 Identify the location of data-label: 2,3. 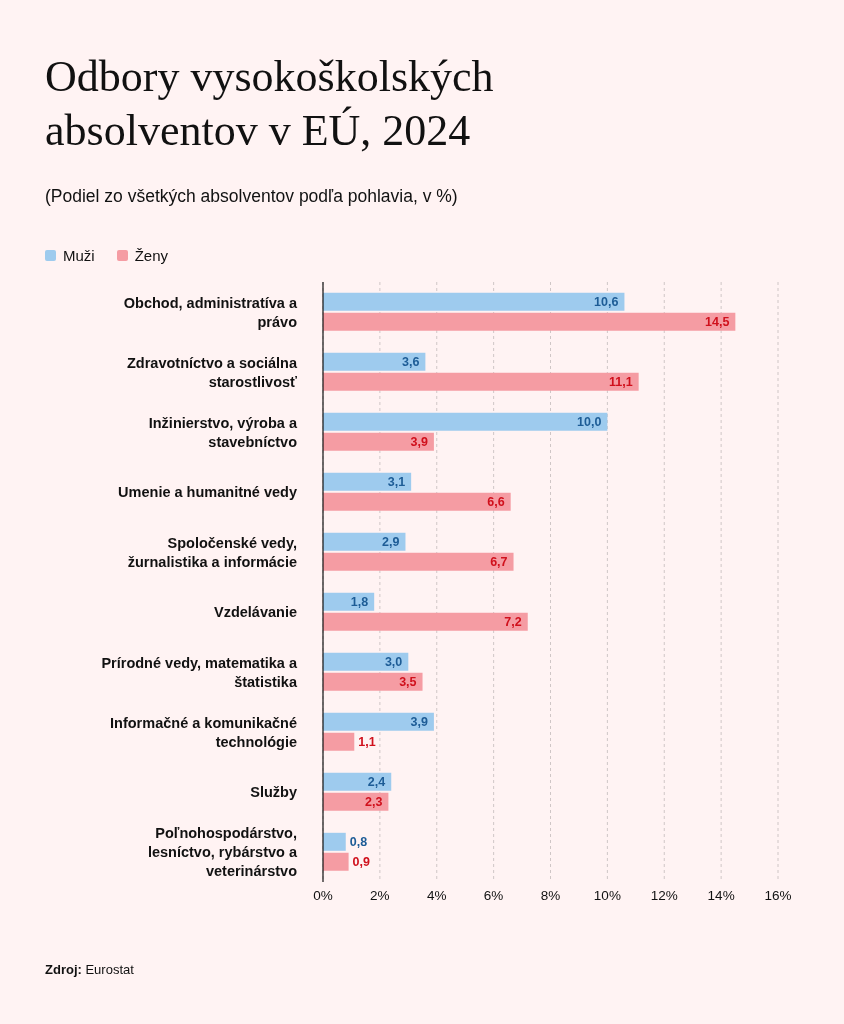
(374, 801).